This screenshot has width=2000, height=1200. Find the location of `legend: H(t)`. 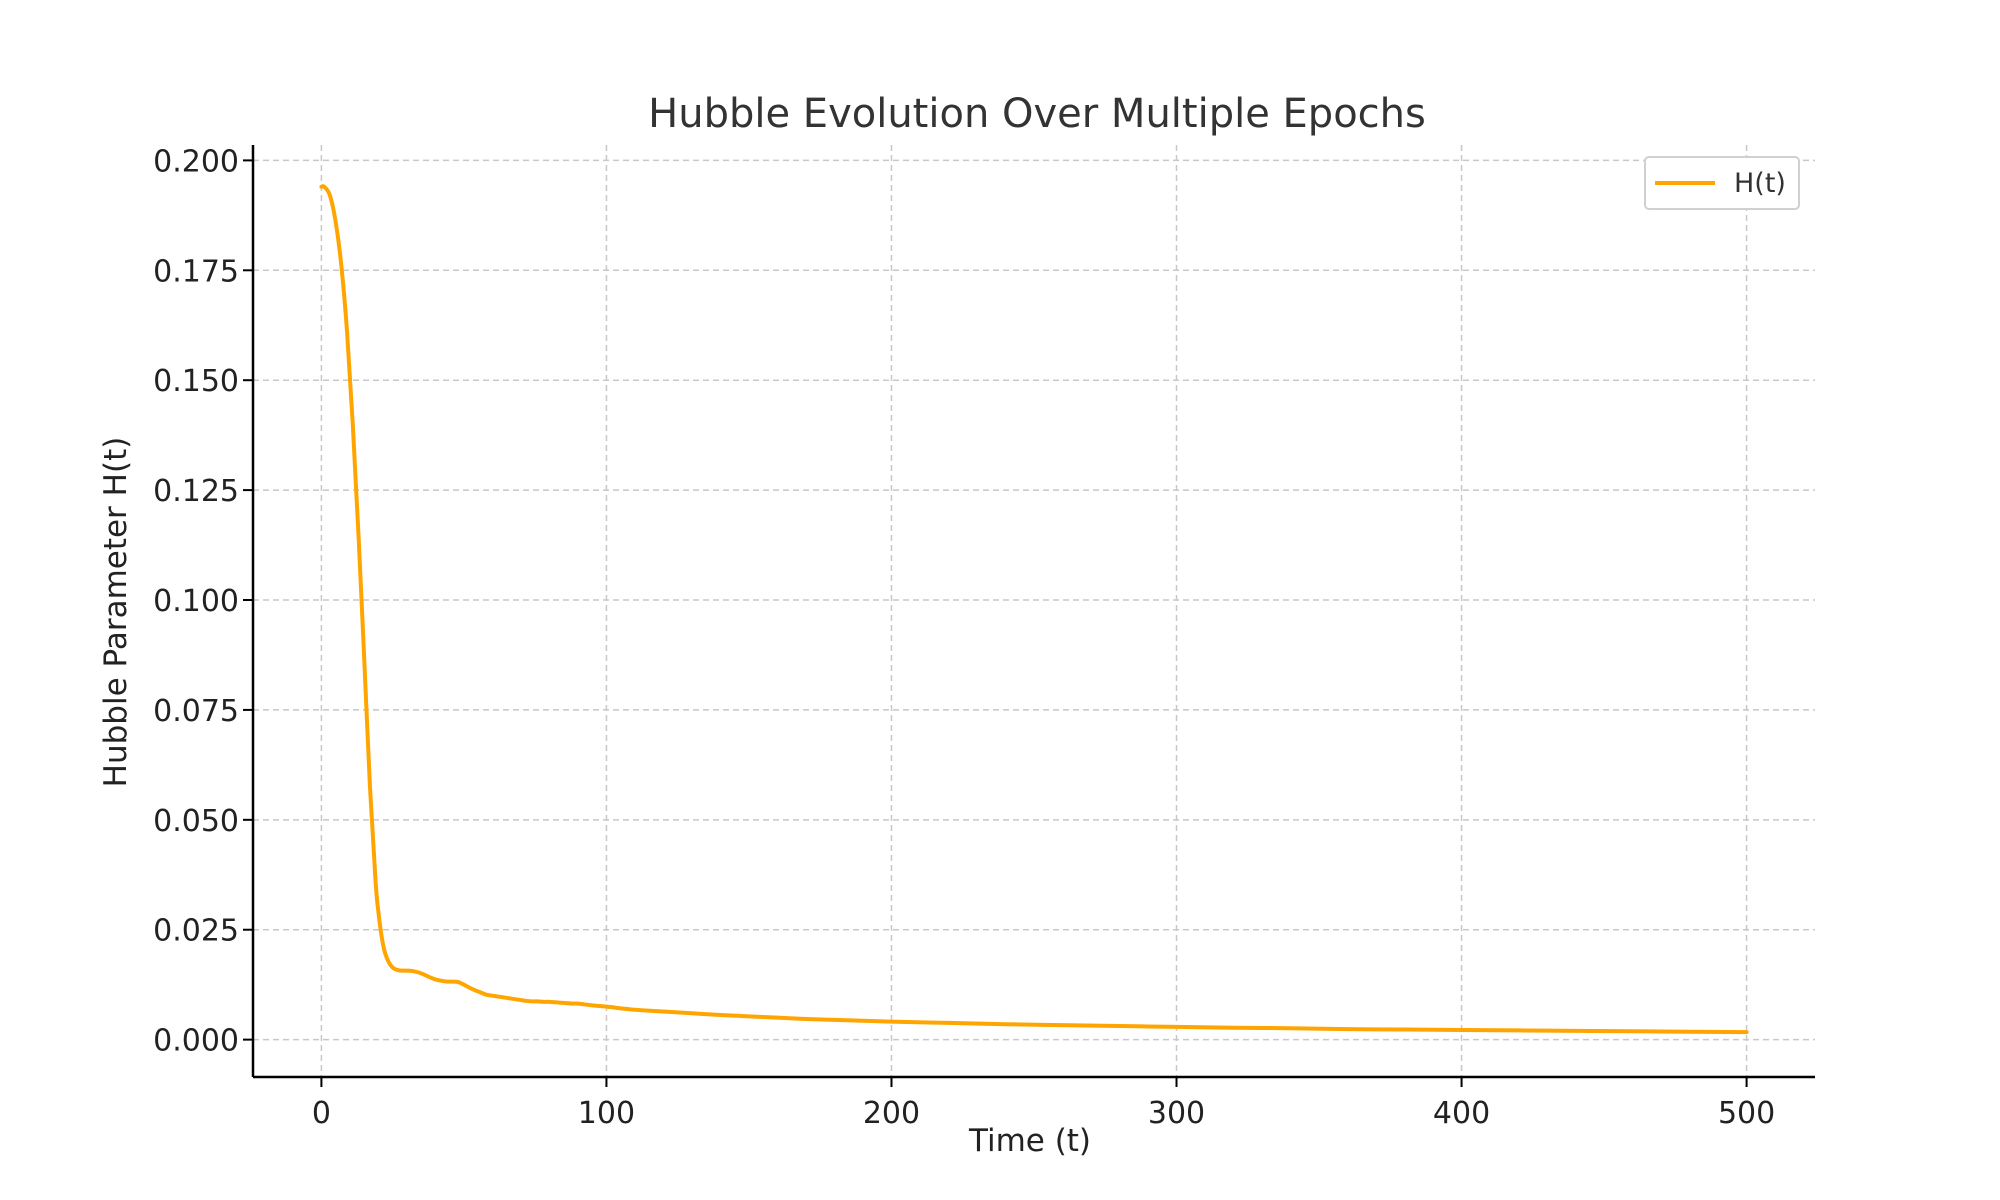

legend: H(t) is located at coordinates (1722, 183).